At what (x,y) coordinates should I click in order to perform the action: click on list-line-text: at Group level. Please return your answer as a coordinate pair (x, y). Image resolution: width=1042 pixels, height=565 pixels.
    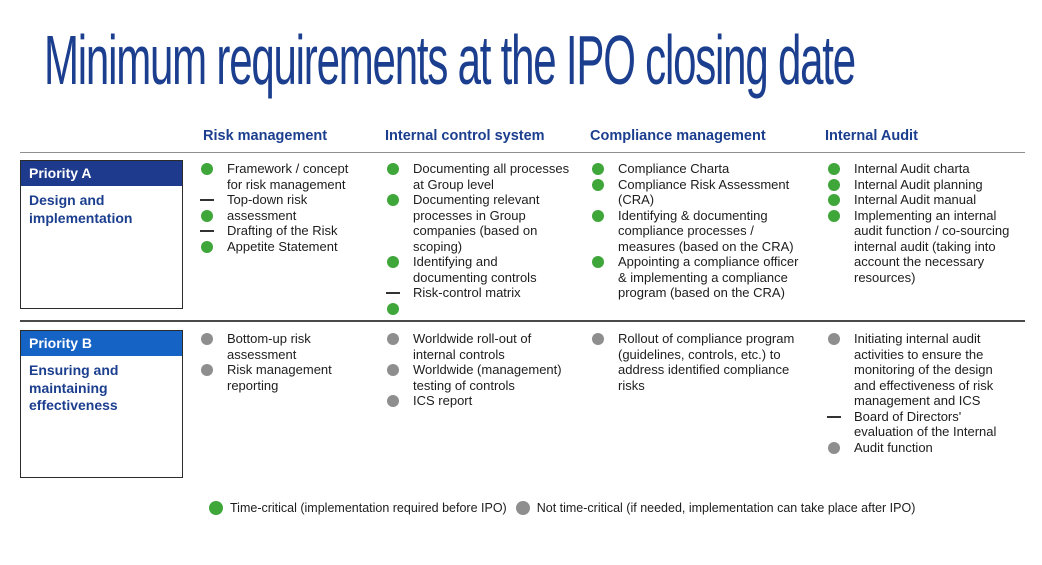
    Looking at the image, I should click on (453, 184).